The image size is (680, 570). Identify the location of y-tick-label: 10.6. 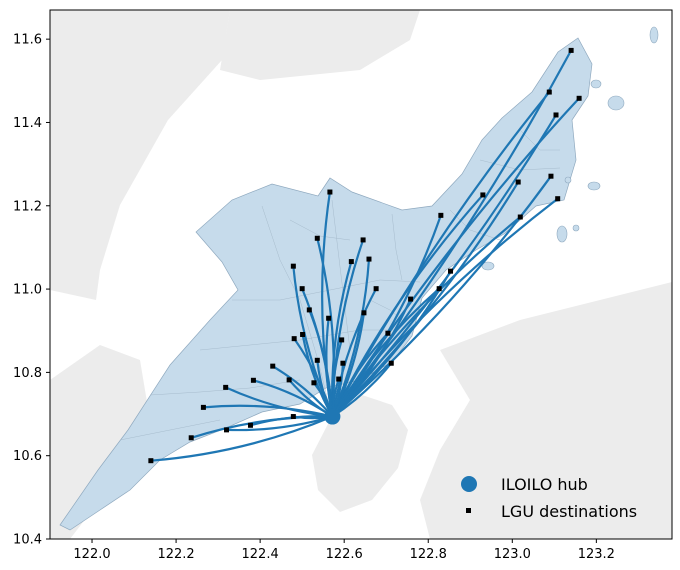
(27, 456).